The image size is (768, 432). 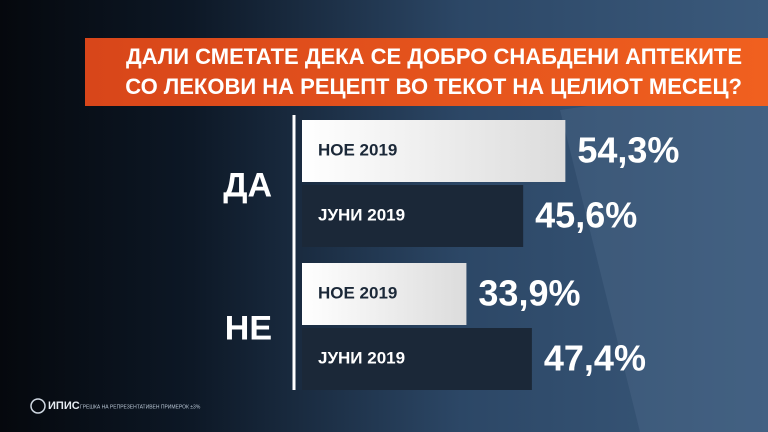 I want to click on category-label: ДА, so click(x=247, y=185).